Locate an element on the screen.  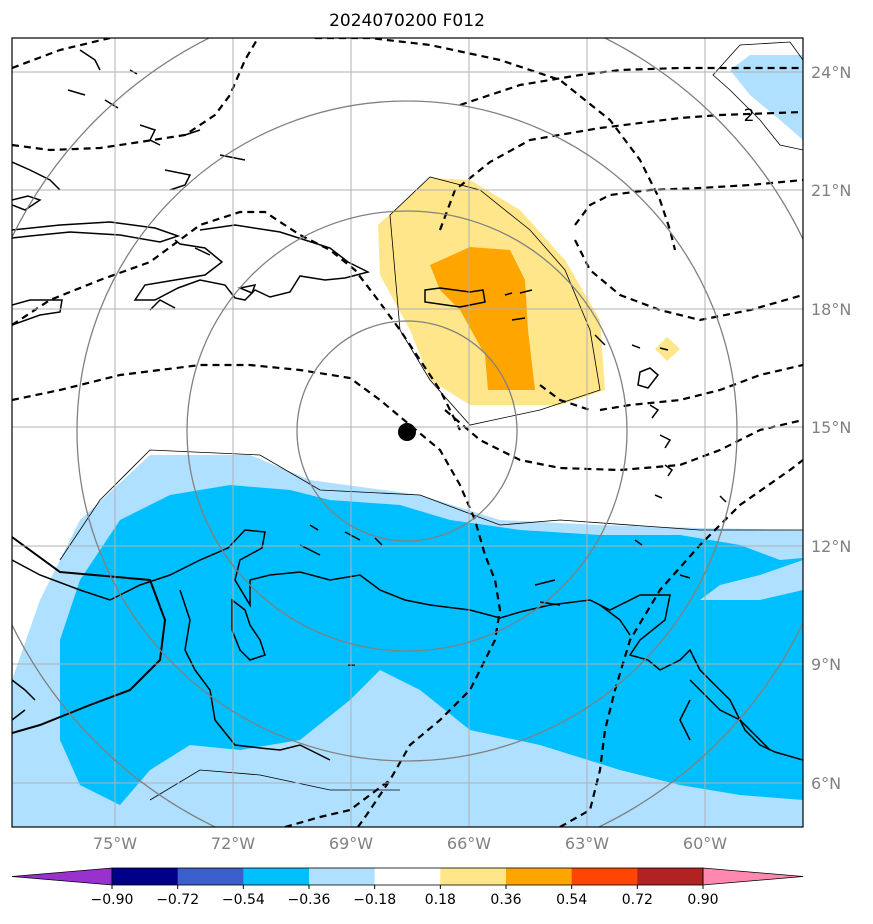
colorbar-tick-label: −0.18 is located at coordinates (374, 900).